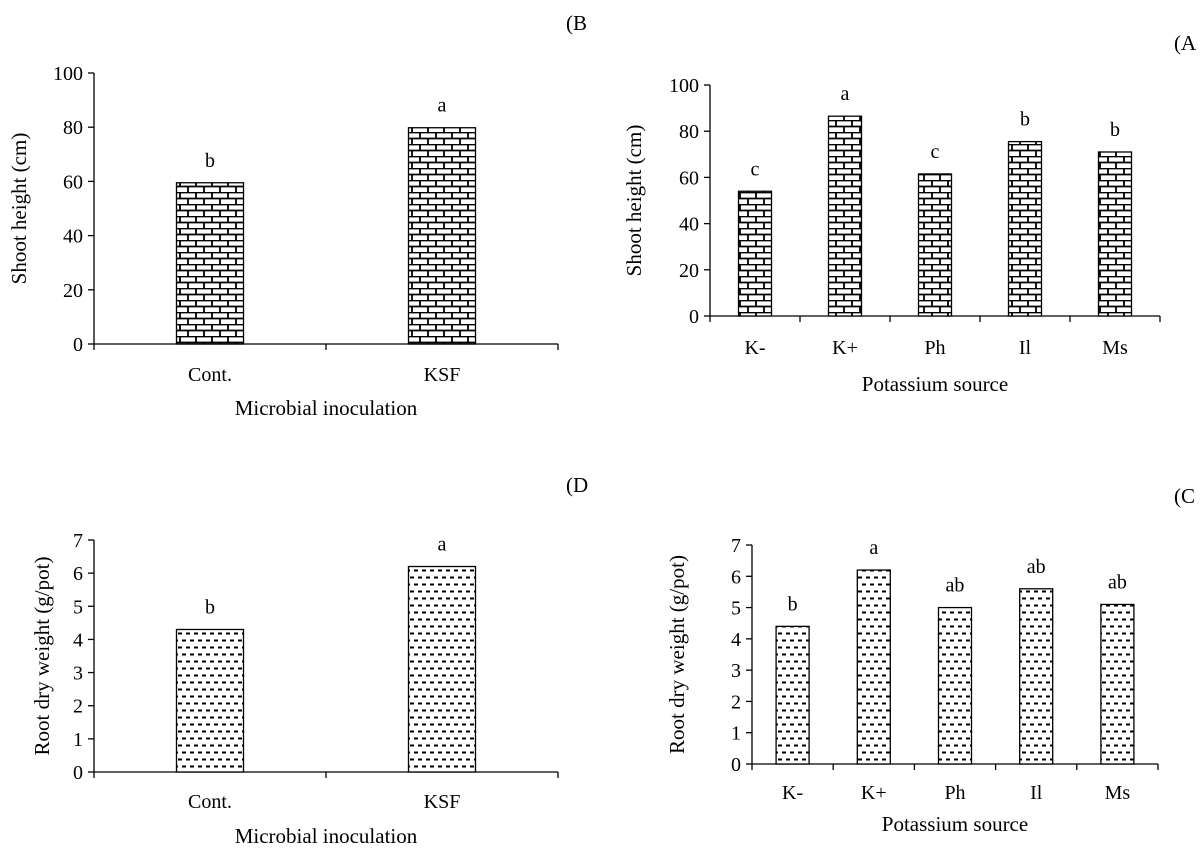  I want to click on panel-label: (D, so click(577, 485).